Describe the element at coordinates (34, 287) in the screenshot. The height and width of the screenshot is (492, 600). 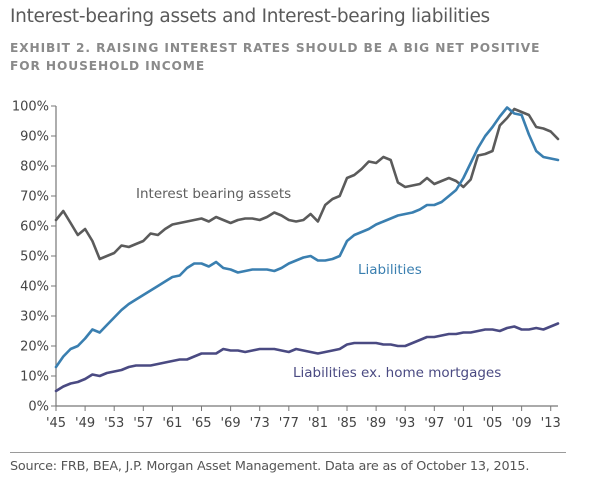
I see `y-tick-label: 40%` at that location.